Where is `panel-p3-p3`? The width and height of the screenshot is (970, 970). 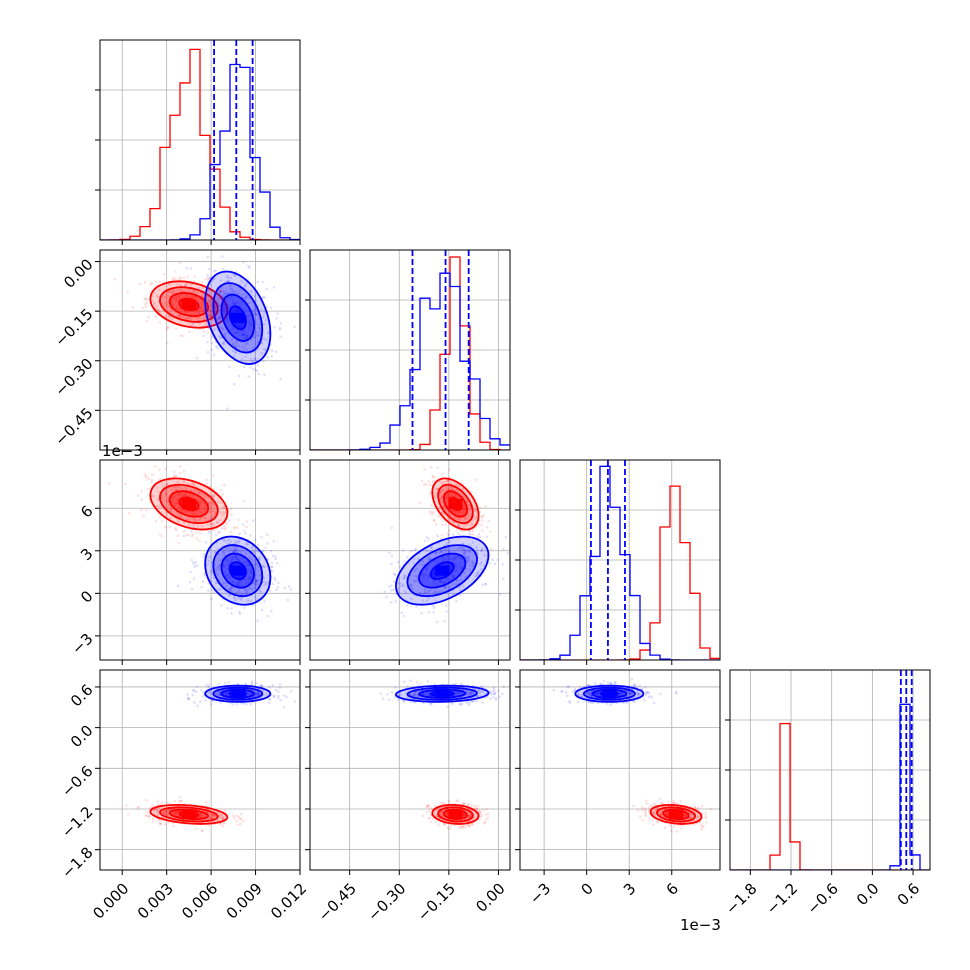 panel-p3-p3 is located at coordinates (618, 562).